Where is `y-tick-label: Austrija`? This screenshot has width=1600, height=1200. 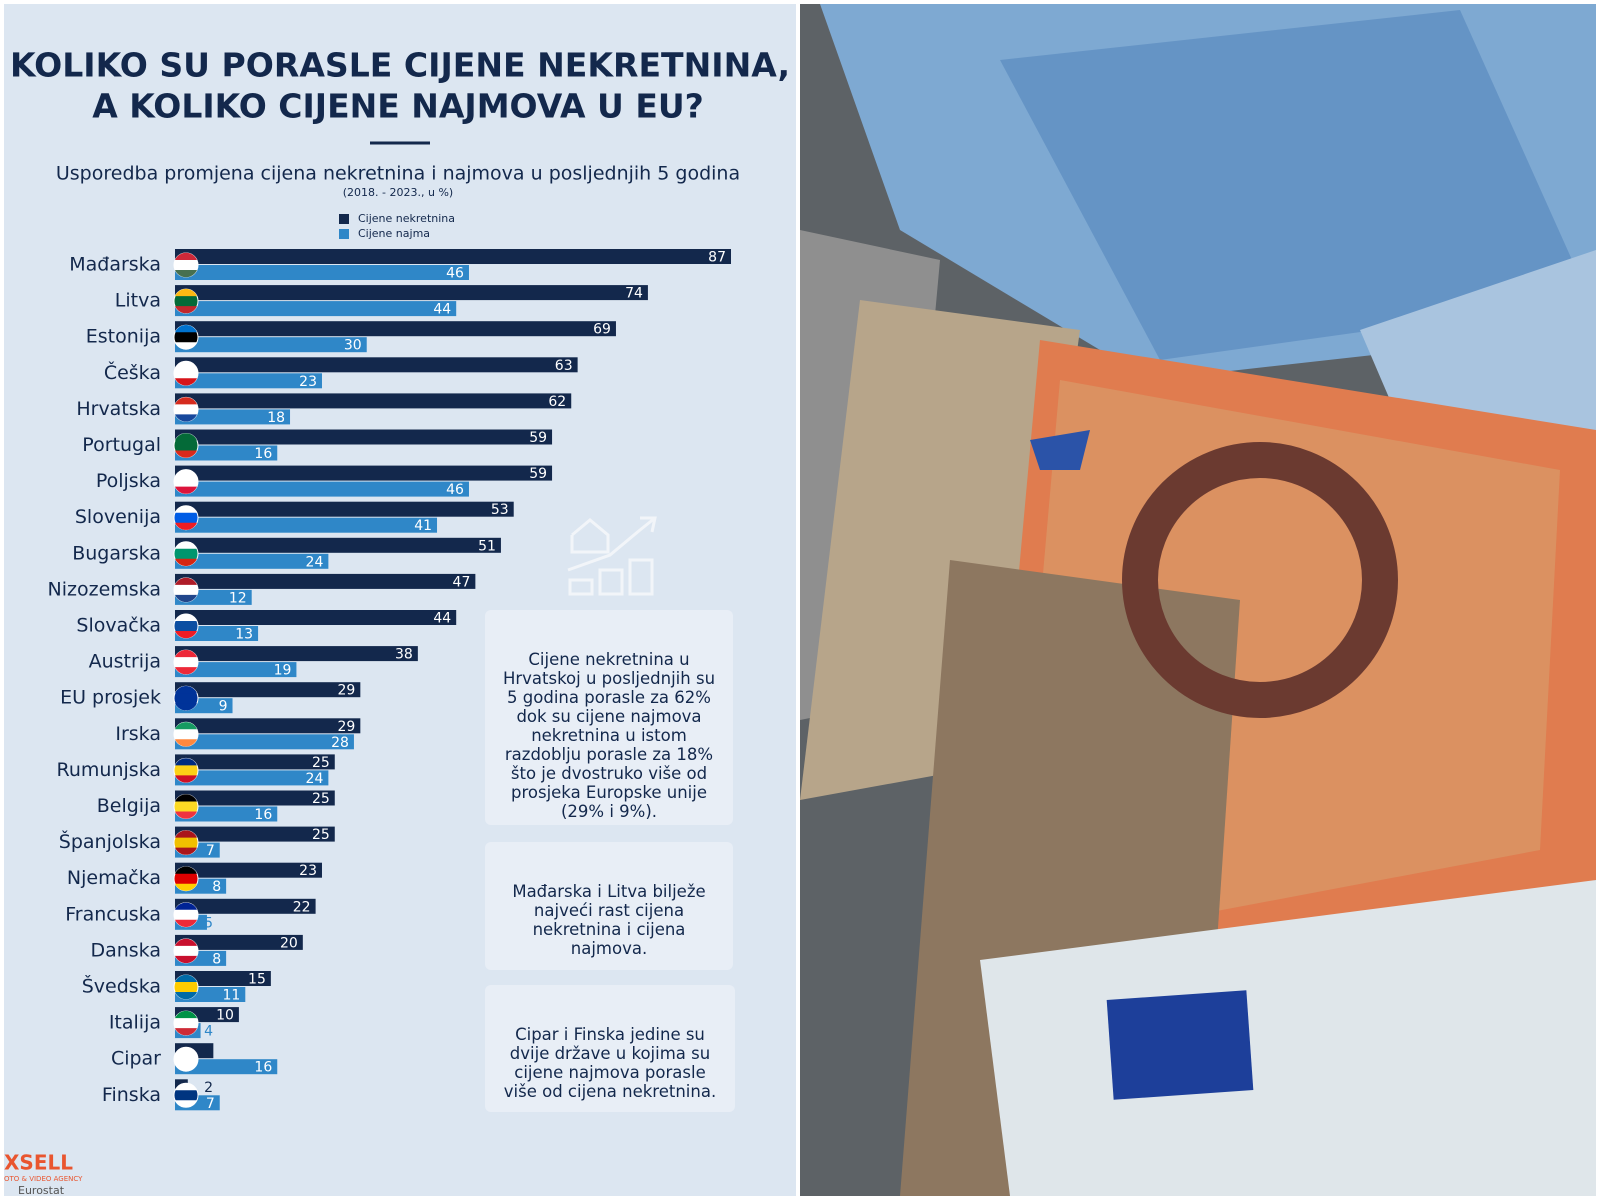 y-tick-label: Austrija is located at coordinates (125, 662).